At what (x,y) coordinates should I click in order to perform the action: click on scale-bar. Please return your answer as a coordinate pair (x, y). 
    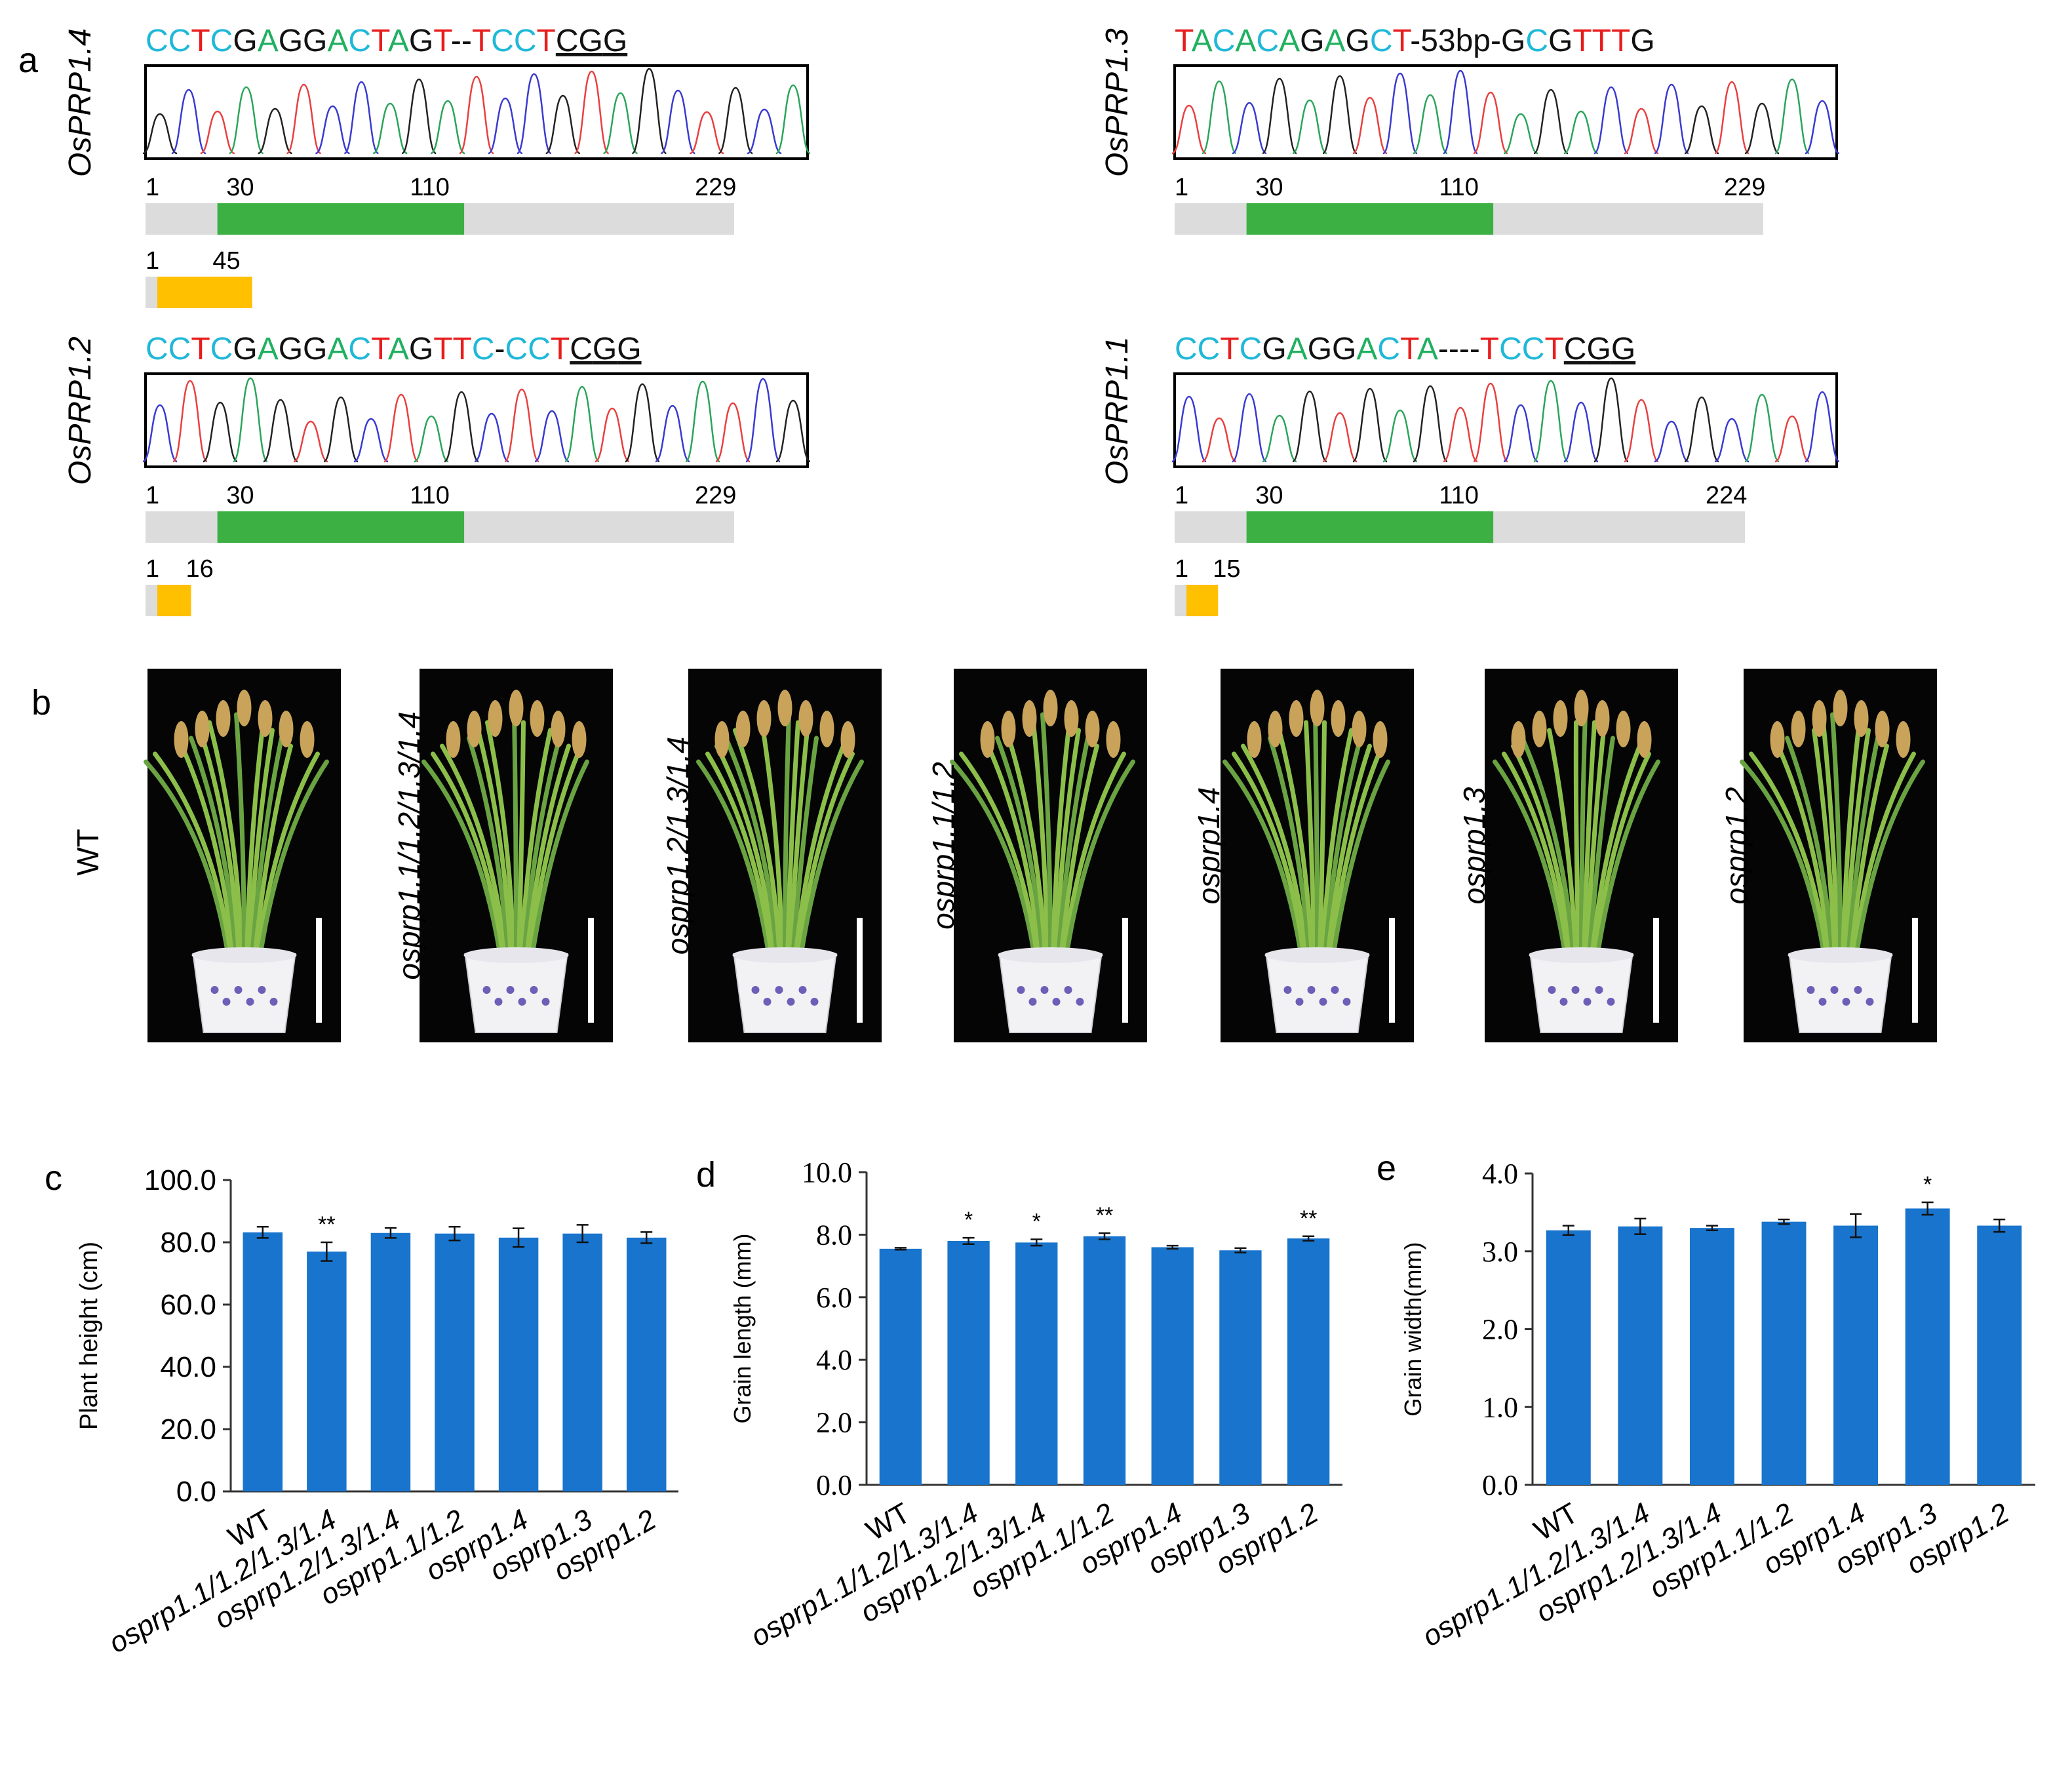
    Looking at the image, I should click on (591, 970).